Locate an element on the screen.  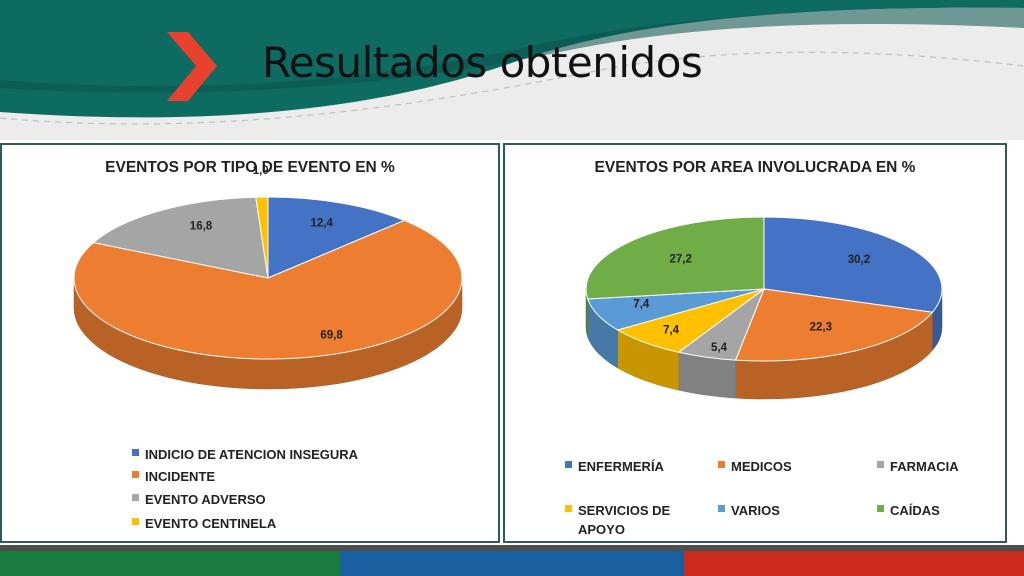
slice-enfermeria is located at coordinates (853, 264).